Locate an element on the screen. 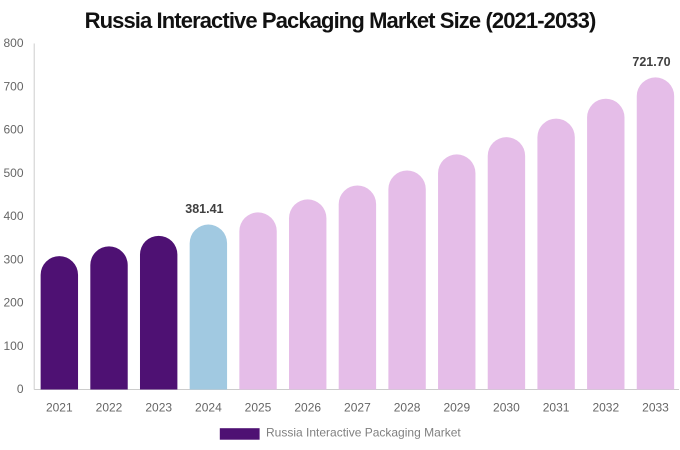 The height and width of the screenshot is (450, 680). svg-text: 800 is located at coordinates (13, 43).